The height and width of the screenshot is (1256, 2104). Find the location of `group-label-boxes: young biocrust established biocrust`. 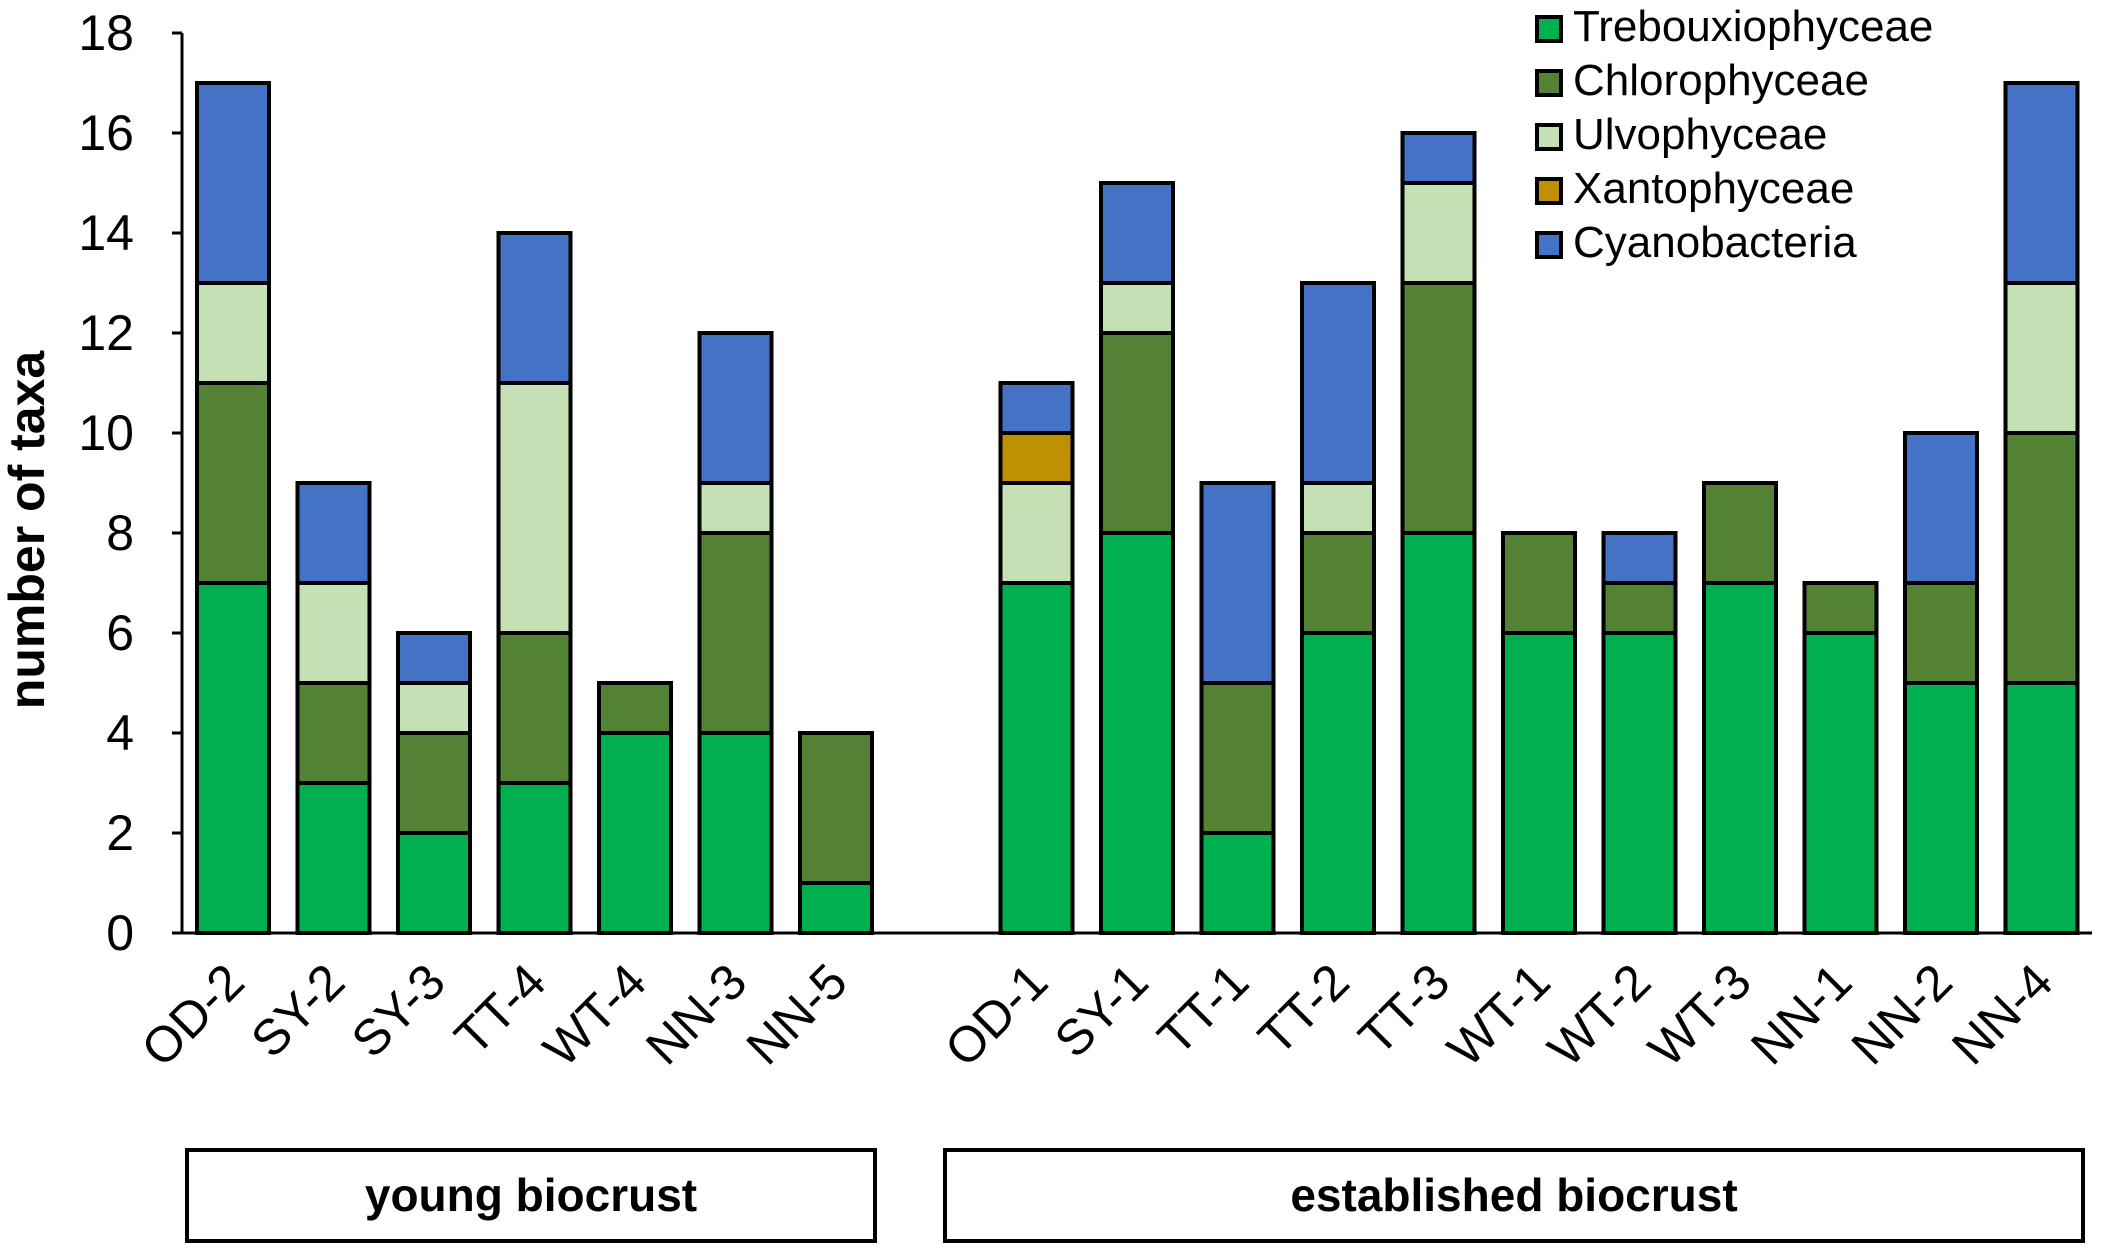

group-label-boxes: young biocrust established biocrust is located at coordinates (1135, 1195).